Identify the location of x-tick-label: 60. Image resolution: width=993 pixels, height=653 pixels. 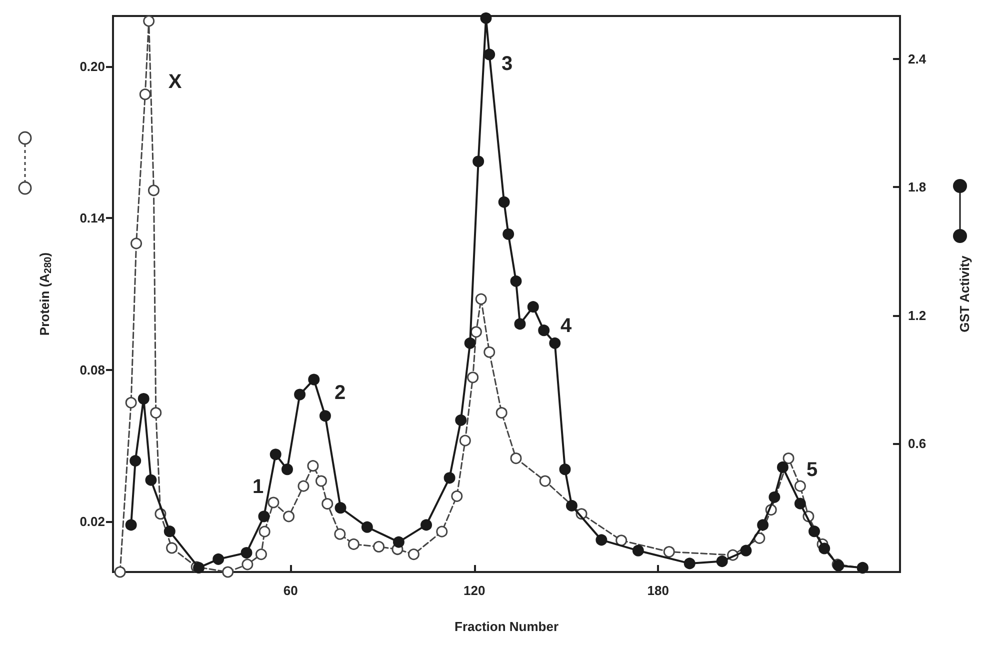
(290, 590).